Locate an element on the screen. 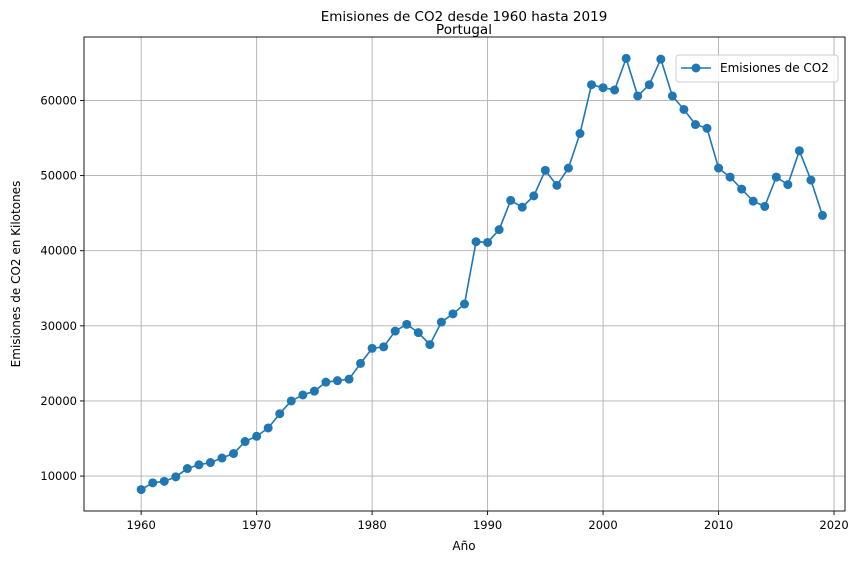  y-tick-label: 30000 is located at coordinates (58, 326).